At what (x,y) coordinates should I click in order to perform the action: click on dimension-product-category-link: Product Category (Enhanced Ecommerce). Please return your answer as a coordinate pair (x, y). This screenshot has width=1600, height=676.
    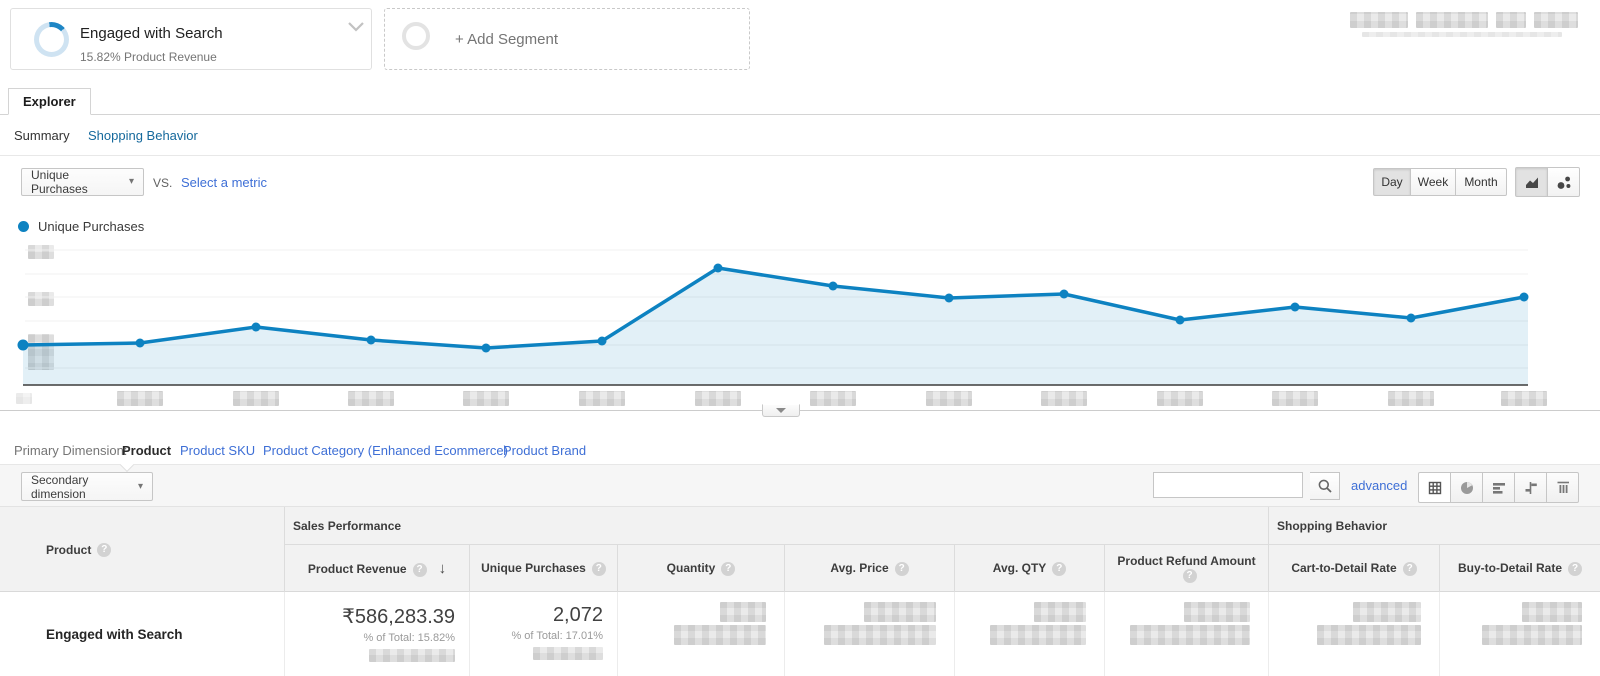
    Looking at the image, I should click on (385, 450).